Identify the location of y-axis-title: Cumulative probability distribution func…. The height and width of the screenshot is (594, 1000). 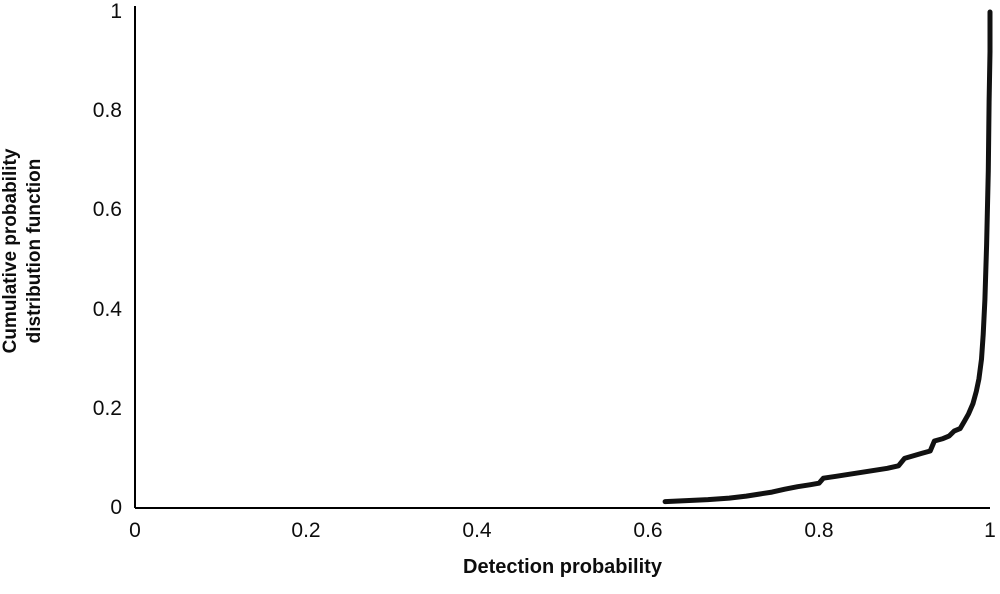
(22, 251).